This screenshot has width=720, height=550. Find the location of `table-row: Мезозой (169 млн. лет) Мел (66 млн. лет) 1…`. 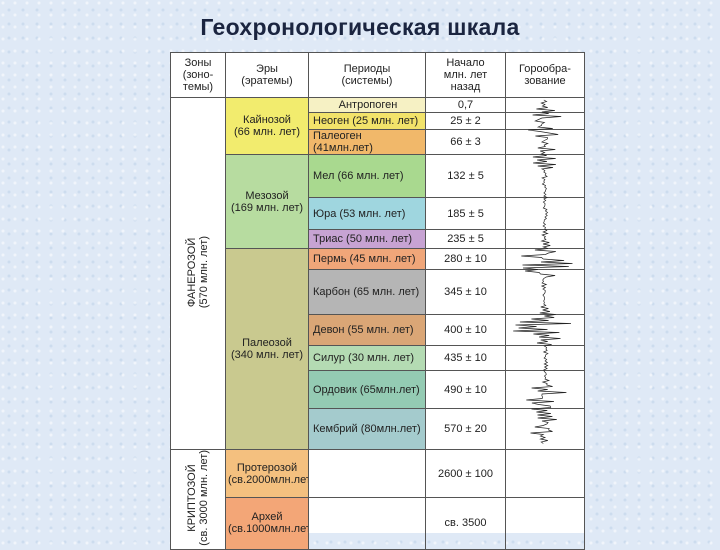

table-row: Мезозой (169 млн. лет) Мел (66 млн. лет) 1… is located at coordinates (378, 201).